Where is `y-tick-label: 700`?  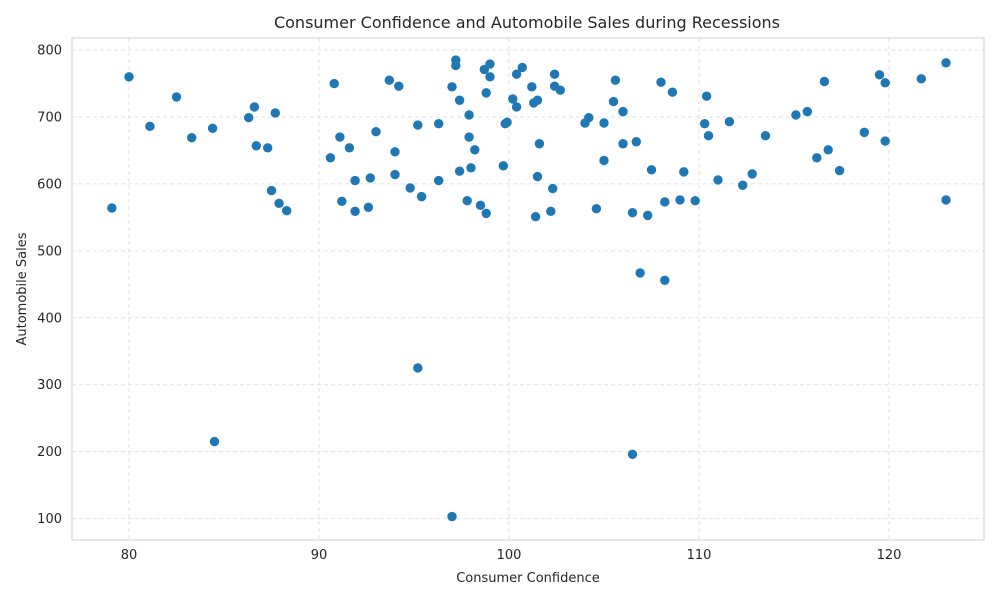
y-tick-label: 700 is located at coordinates (49, 117).